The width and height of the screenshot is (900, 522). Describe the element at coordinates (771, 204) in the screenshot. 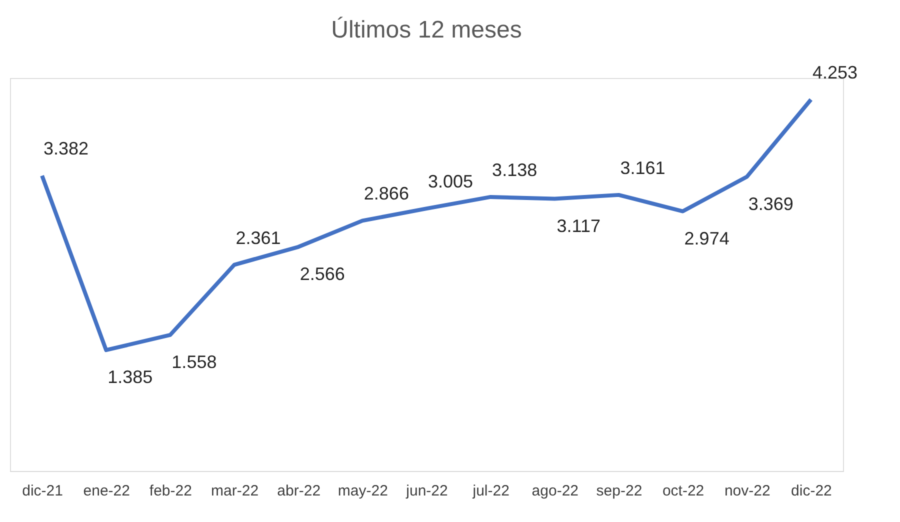

I see `data-label: 3.369` at that location.